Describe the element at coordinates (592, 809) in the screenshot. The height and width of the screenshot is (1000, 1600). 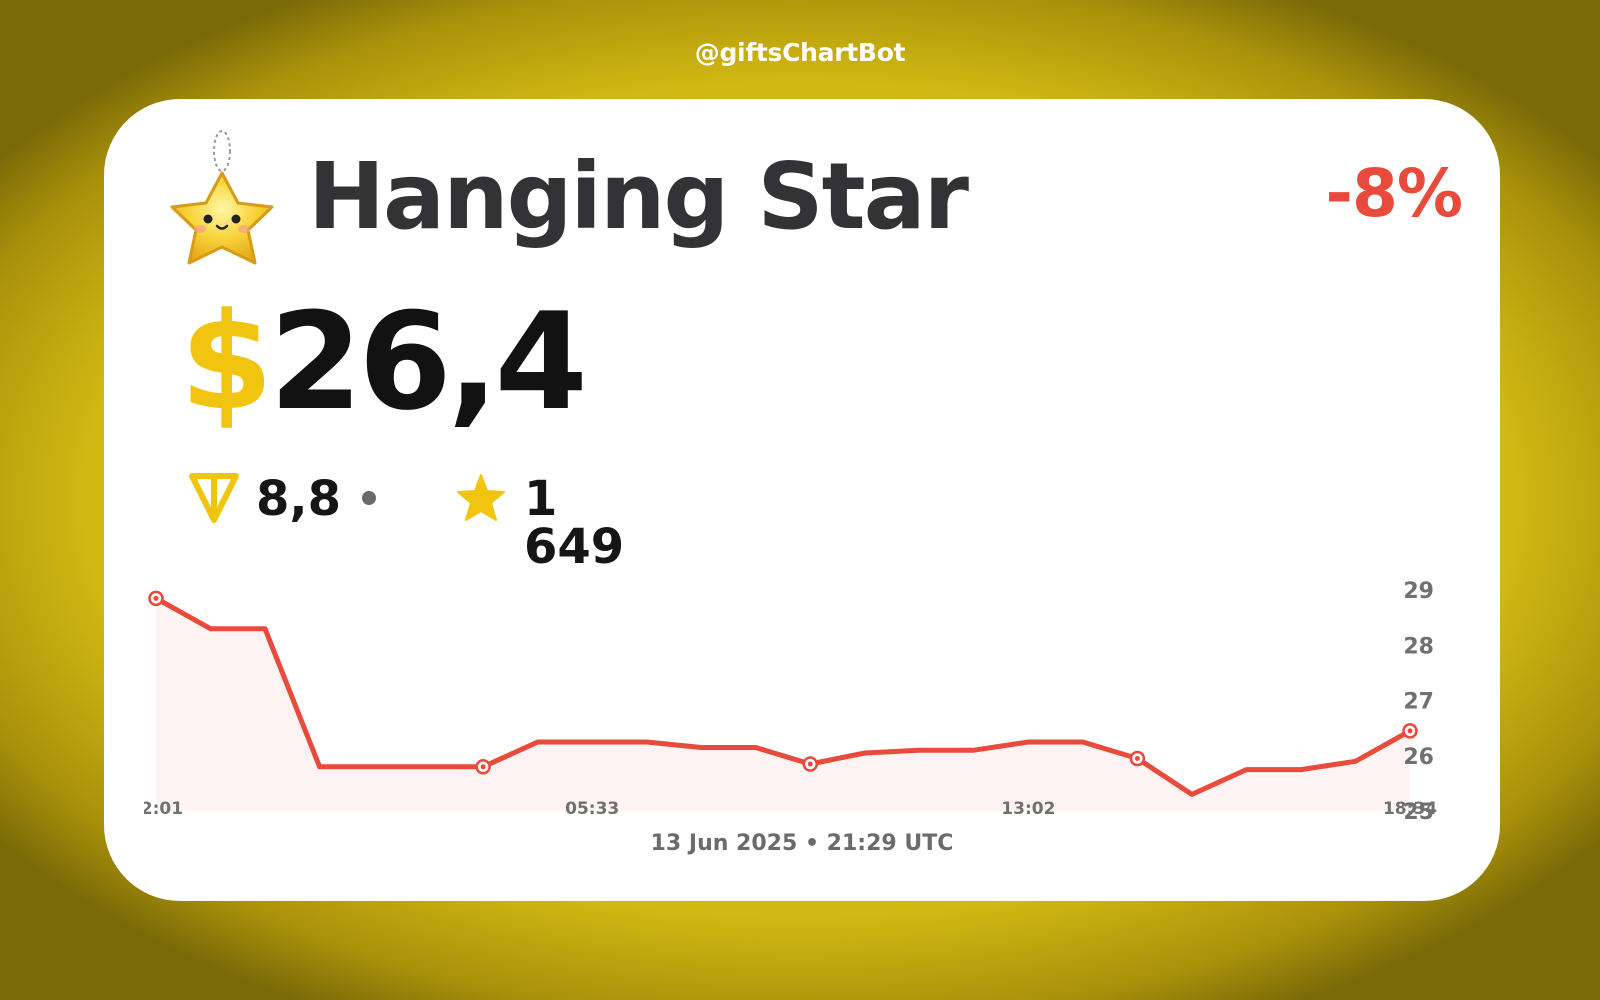
I see `x-tick-label: 05:33` at that location.